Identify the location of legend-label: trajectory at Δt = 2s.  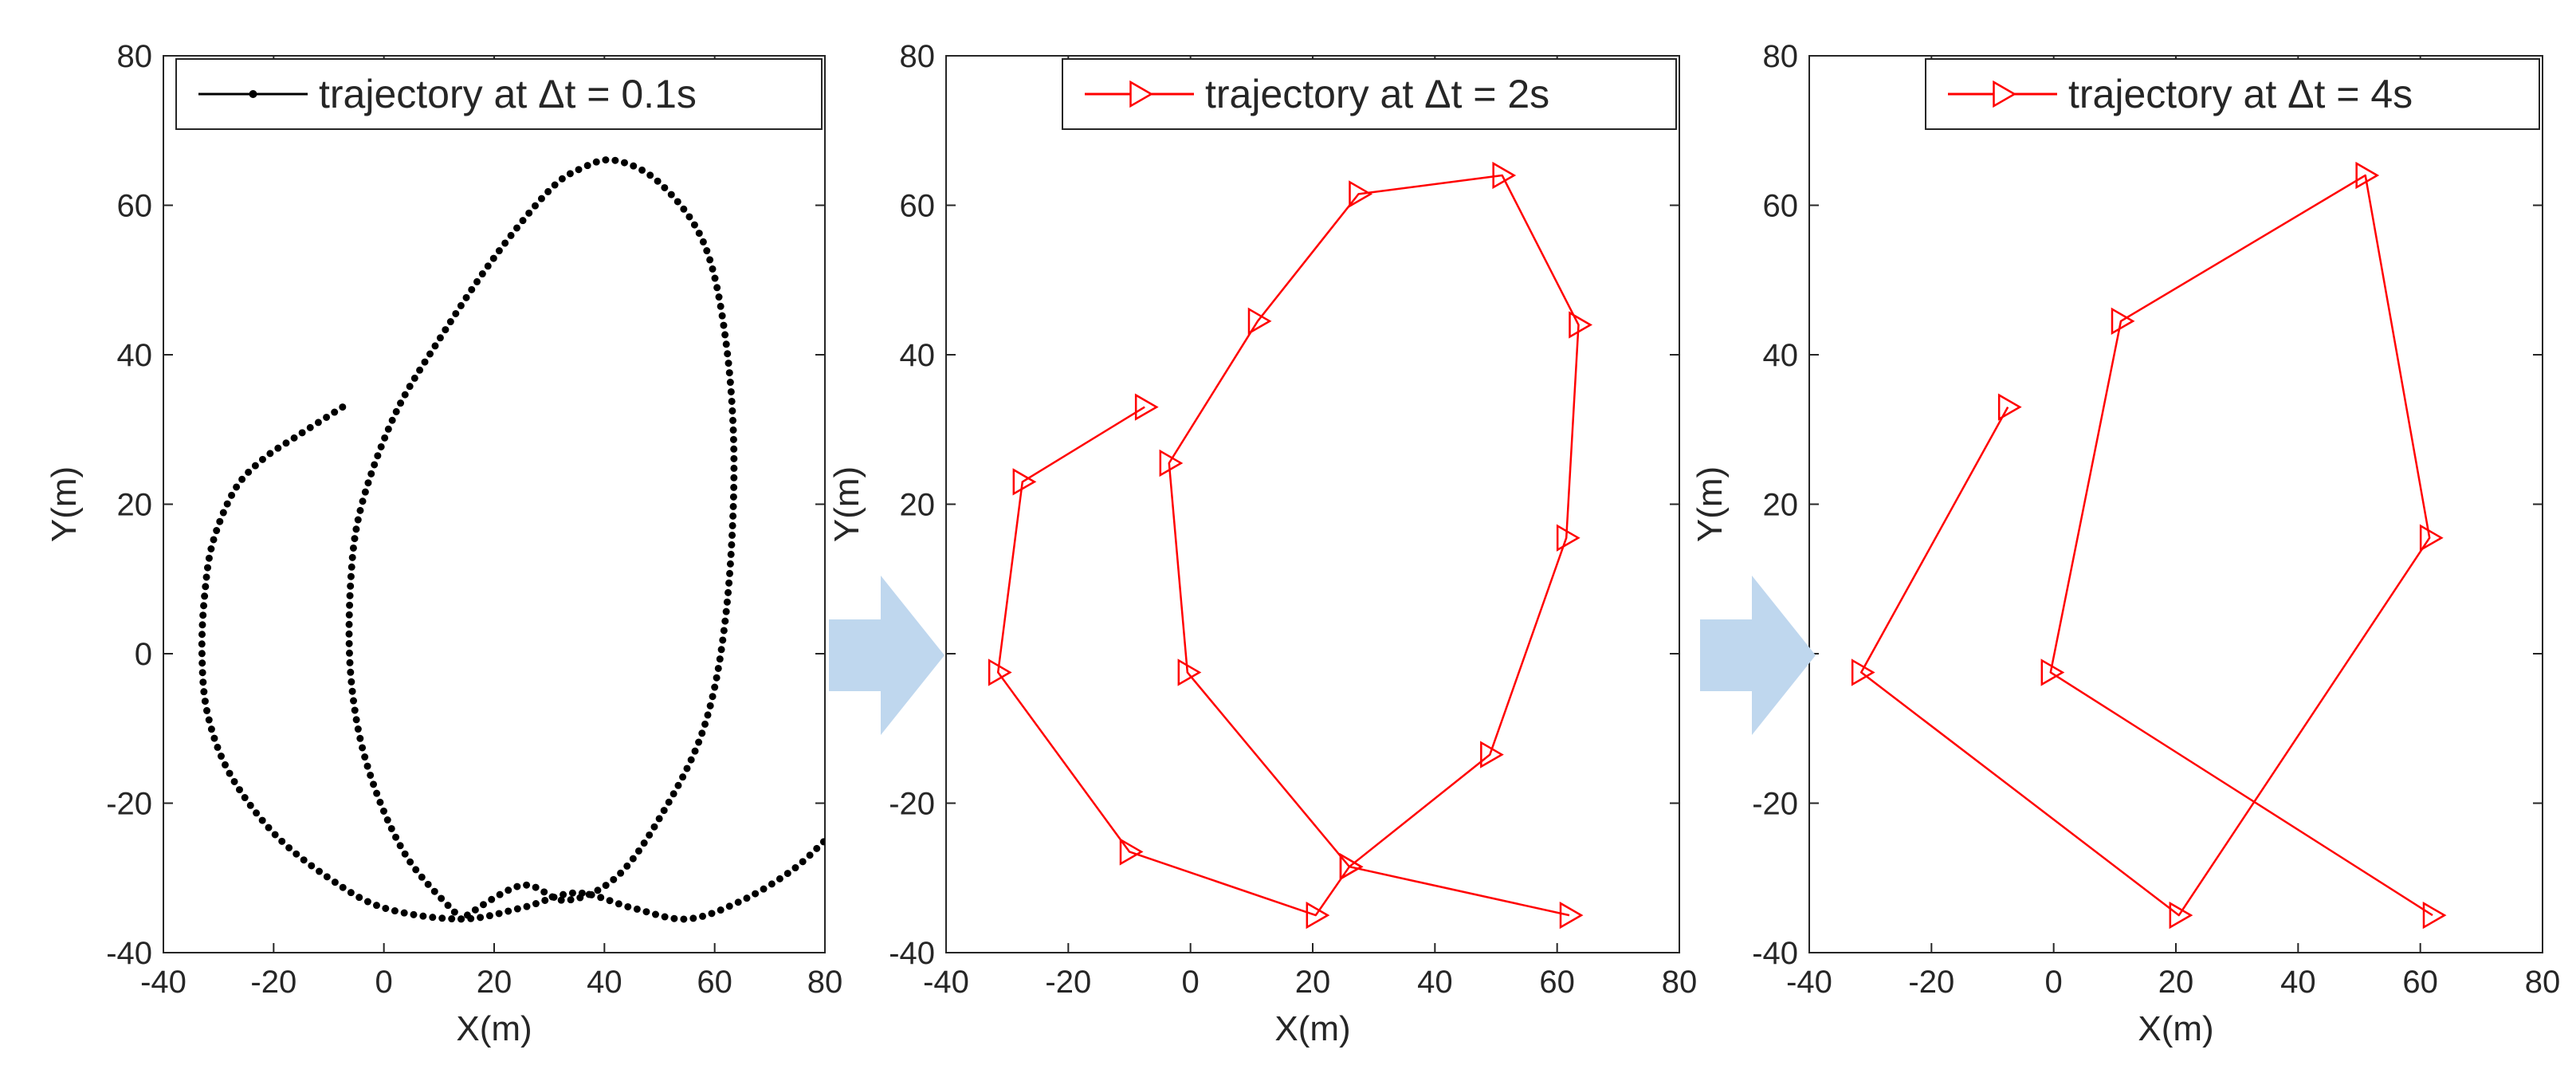
(1377, 94).